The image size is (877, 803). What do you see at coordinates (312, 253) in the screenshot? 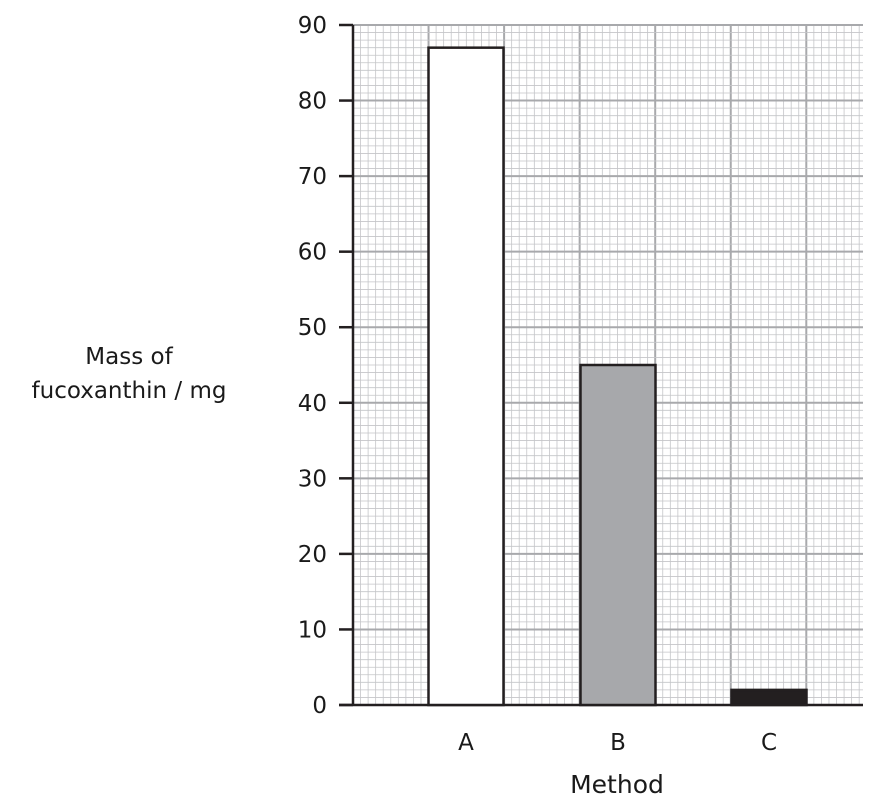
I see `y-tick-label: 60` at bounding box center [312, 253].